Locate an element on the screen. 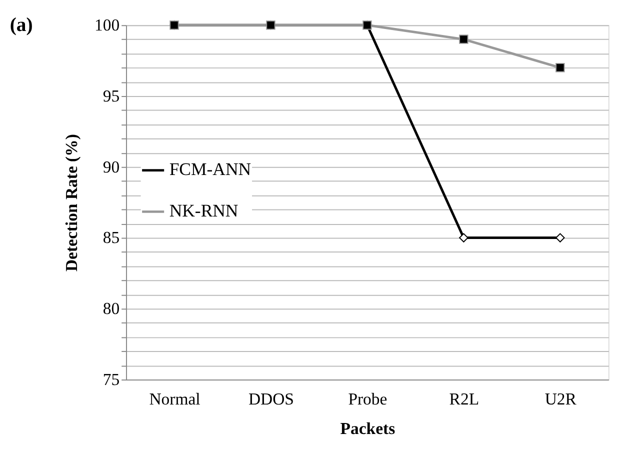  x-tick-label: Normal is located at coordinates (175, 399).